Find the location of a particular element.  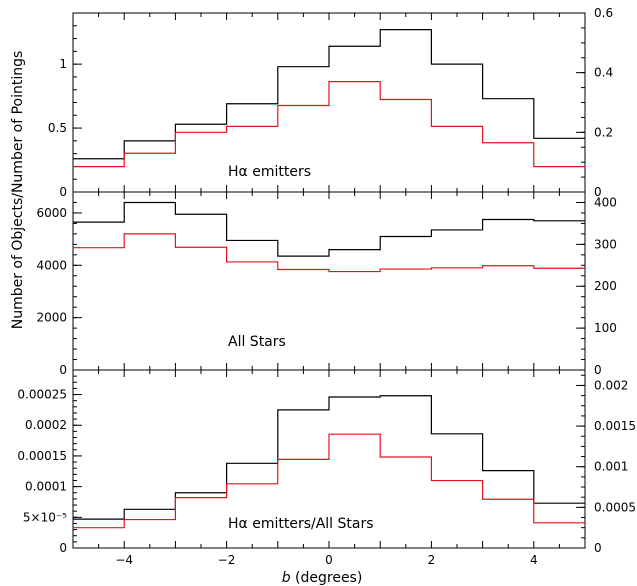

left-y-tick-label: 1 is located at coordinates (63, 64).